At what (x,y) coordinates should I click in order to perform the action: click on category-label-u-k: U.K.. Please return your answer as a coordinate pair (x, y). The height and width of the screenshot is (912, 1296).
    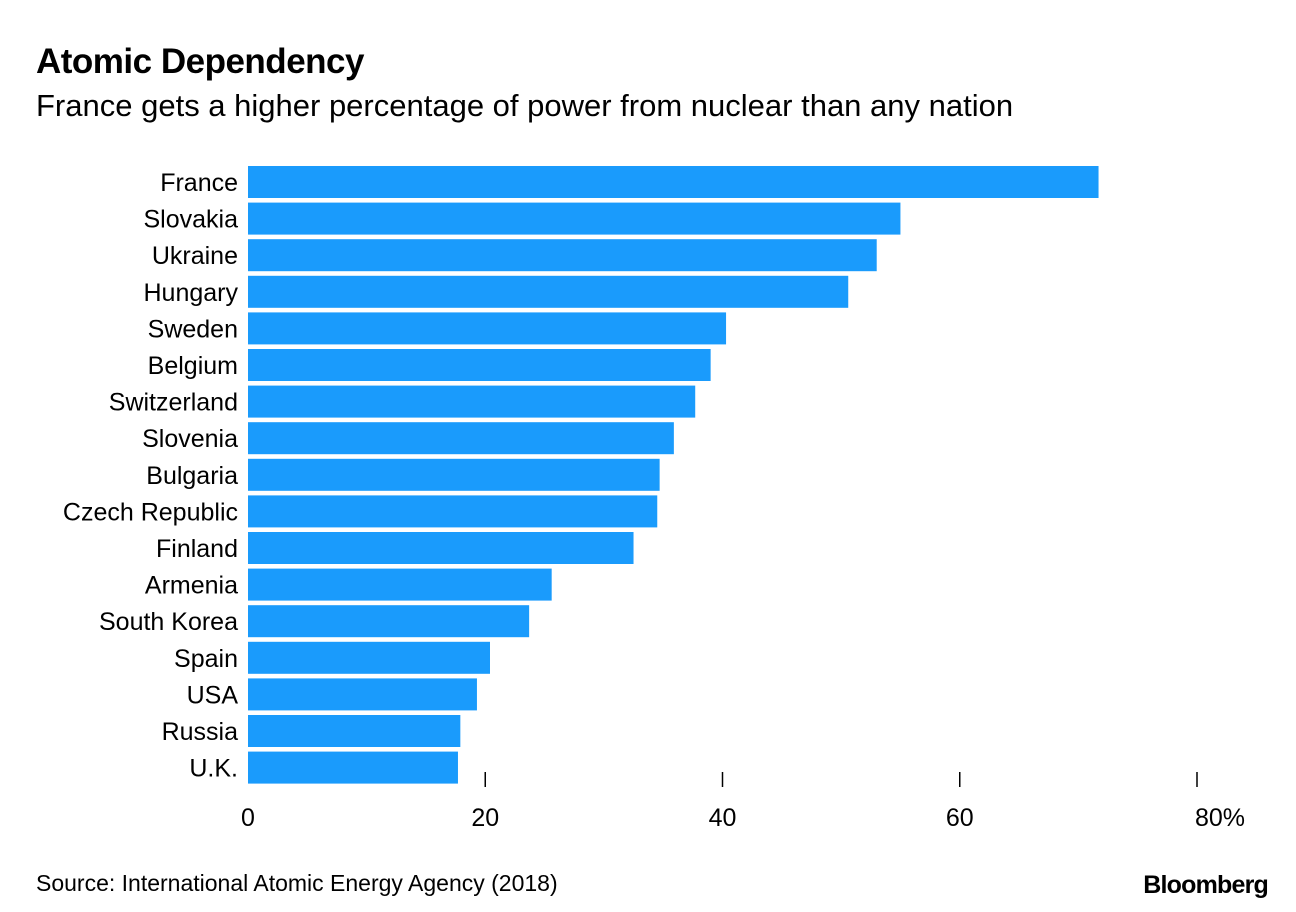
    Looking at the image, I should click on (213, 769).